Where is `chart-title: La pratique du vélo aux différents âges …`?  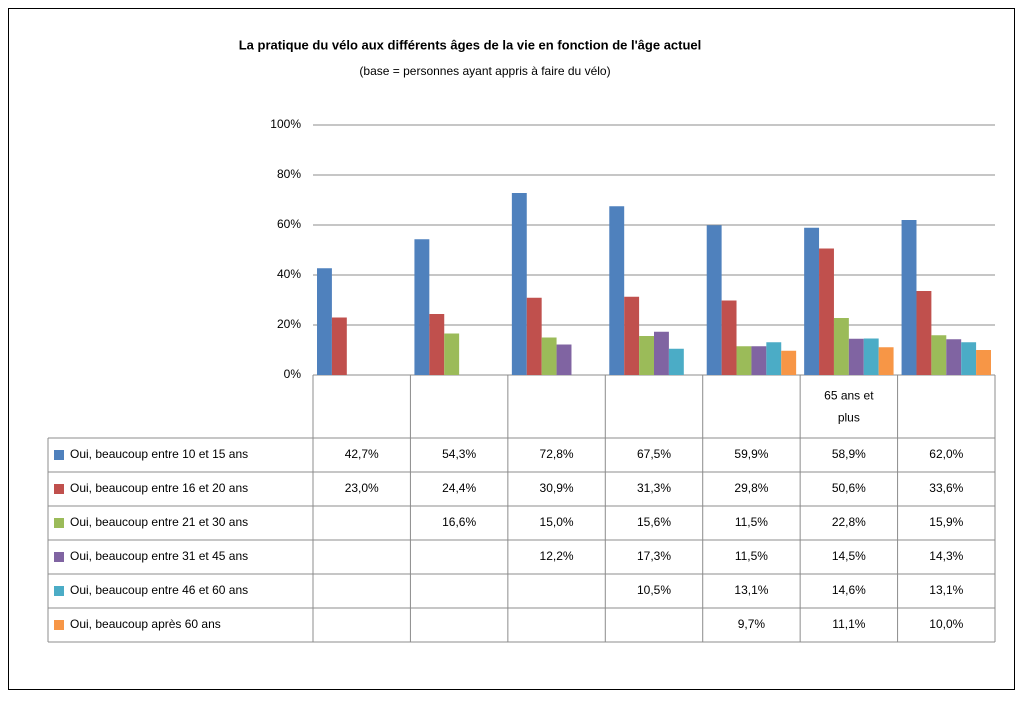 chart-title: La pratique du vélo aux différents âges … is located at coordinates (470, 44).